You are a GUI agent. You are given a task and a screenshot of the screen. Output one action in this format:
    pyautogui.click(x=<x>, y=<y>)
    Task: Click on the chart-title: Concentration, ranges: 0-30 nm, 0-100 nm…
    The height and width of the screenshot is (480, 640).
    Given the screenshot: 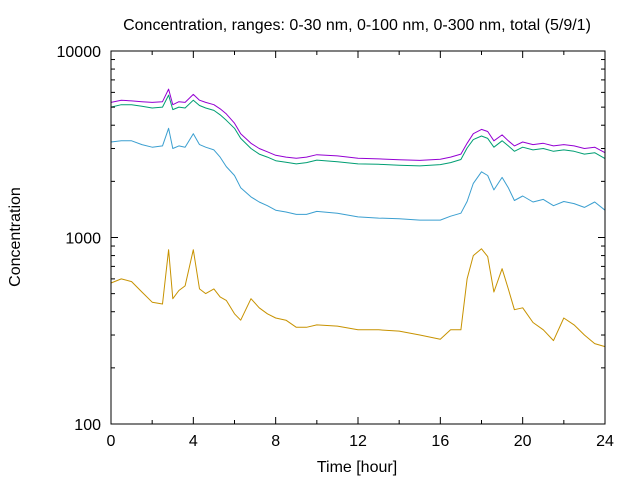 What is the action you would take?
    pyautogui.click(x=357, y=25)
    